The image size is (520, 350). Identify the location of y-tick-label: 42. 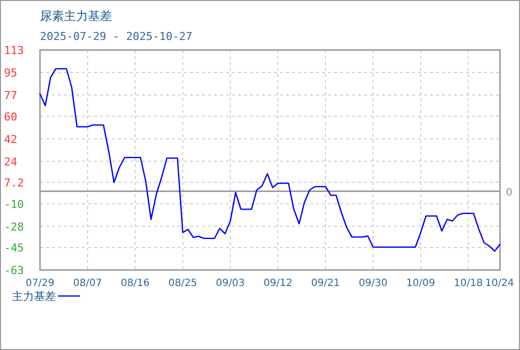
(11, 139).